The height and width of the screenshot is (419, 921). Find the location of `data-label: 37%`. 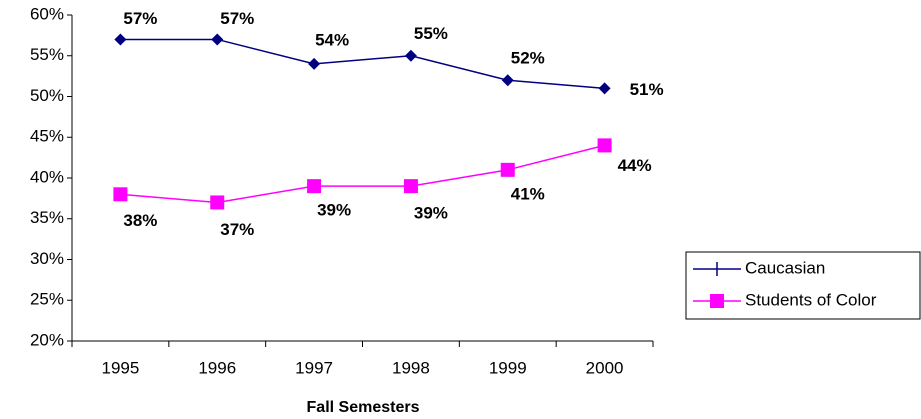

data-label: 37% is located at coordinates (237, 229).